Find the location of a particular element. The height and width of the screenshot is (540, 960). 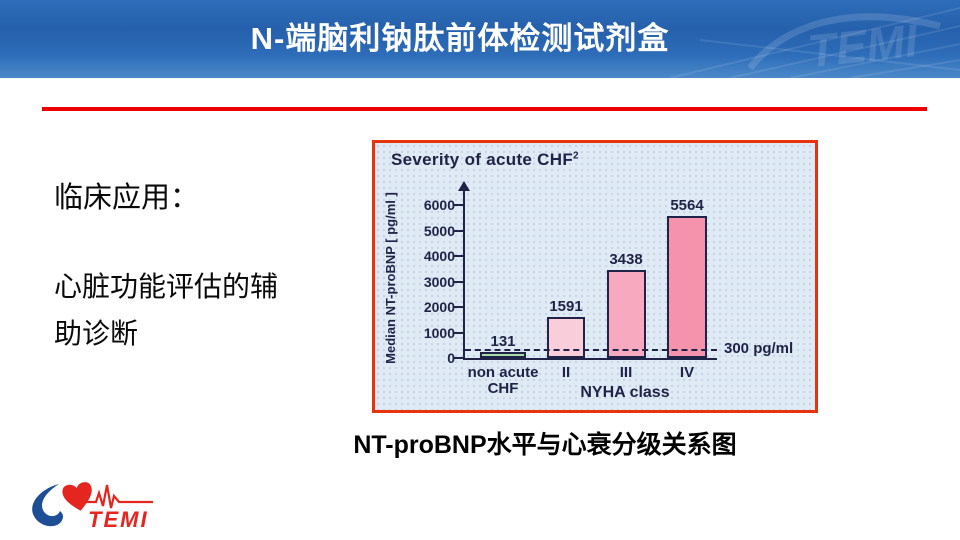

x-category-label: III is located at coordinates (626, 372).